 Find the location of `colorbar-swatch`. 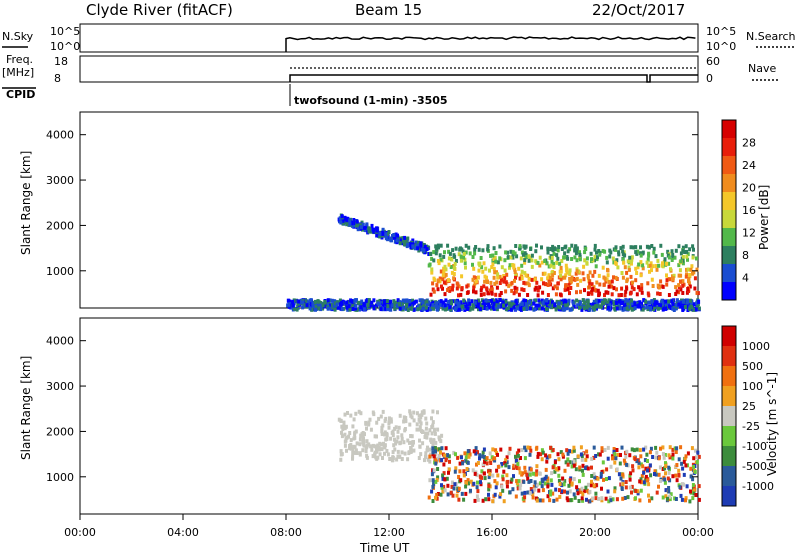

colorbar-swatch is located at coordinates (729, 183).